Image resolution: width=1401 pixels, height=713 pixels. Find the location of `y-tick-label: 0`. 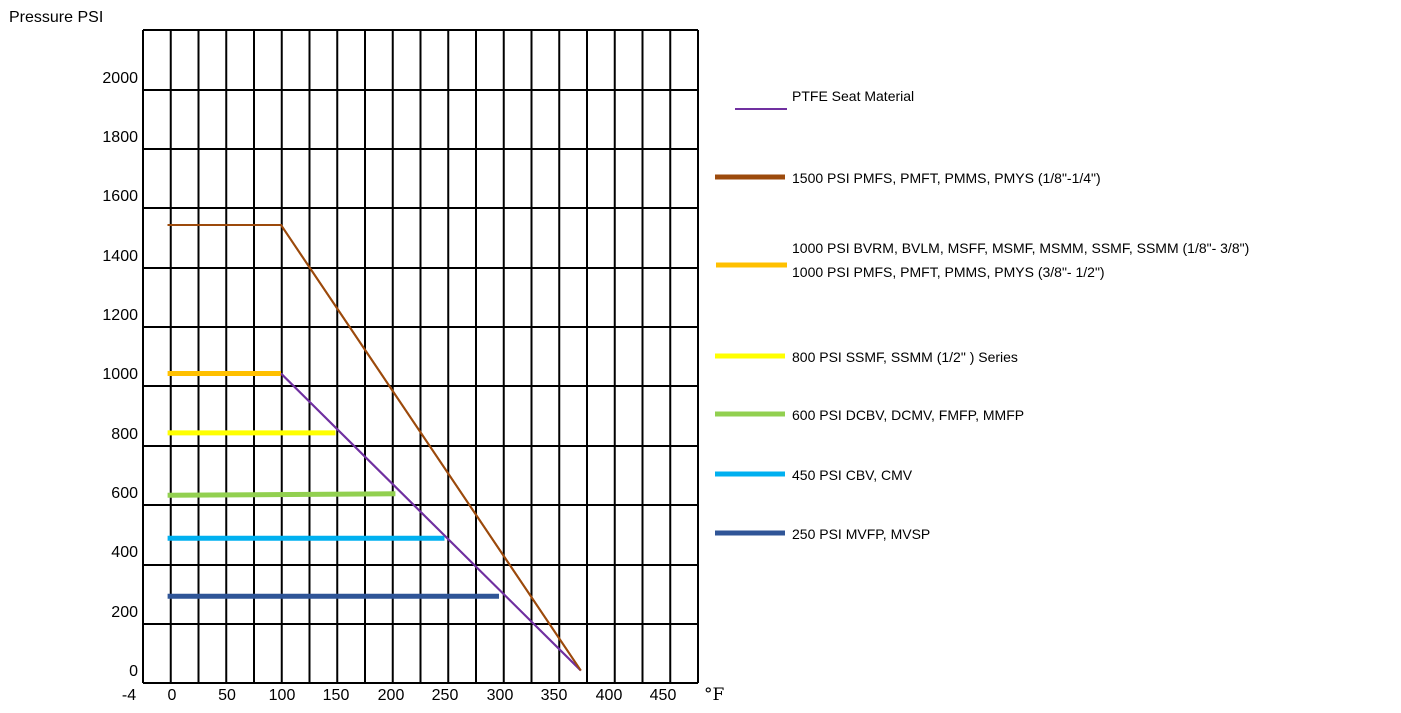

y-tick-label: 0 is located at coordinates (133, 671).